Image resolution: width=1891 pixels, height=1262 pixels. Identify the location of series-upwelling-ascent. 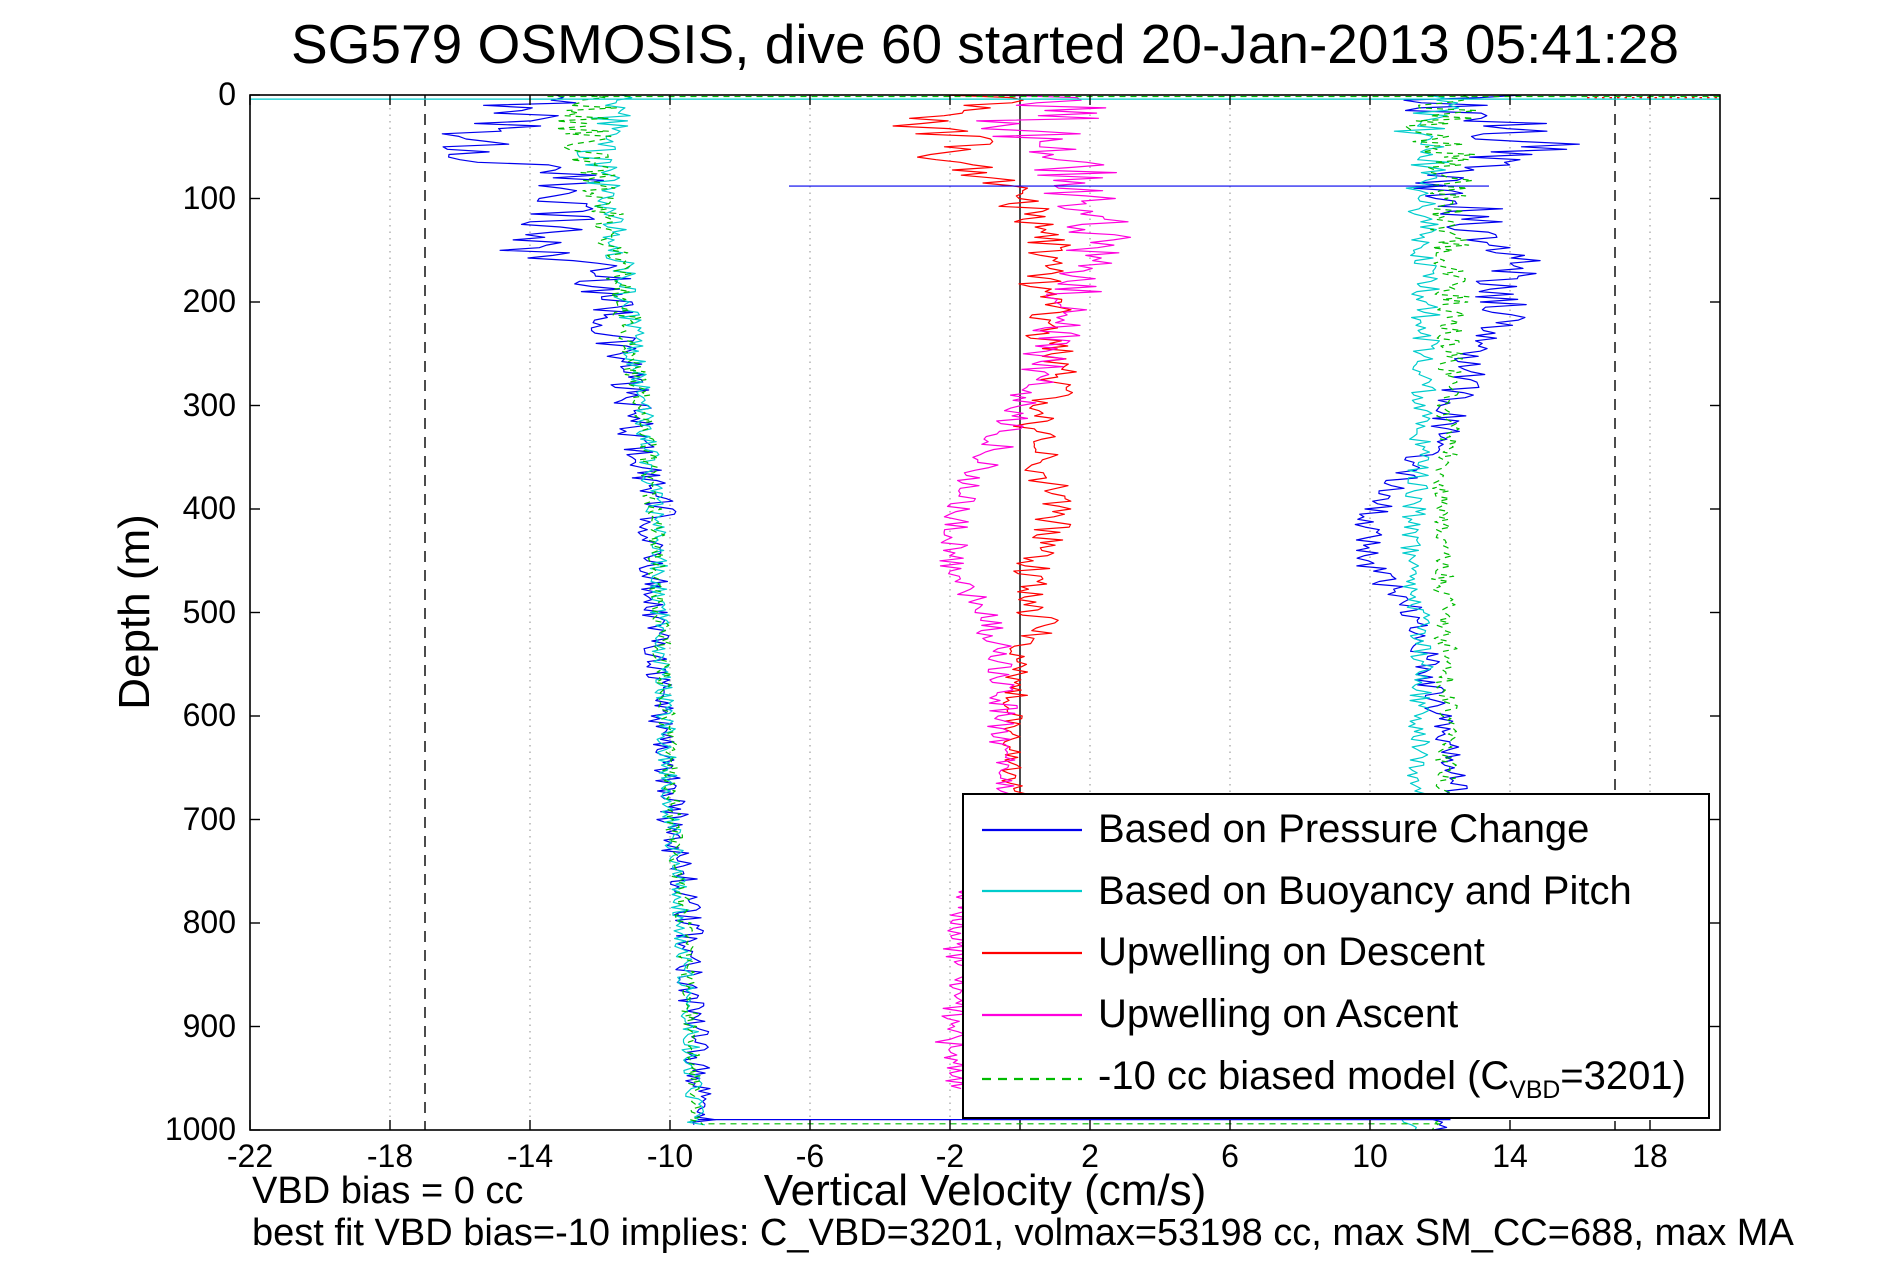
(1033, 592).